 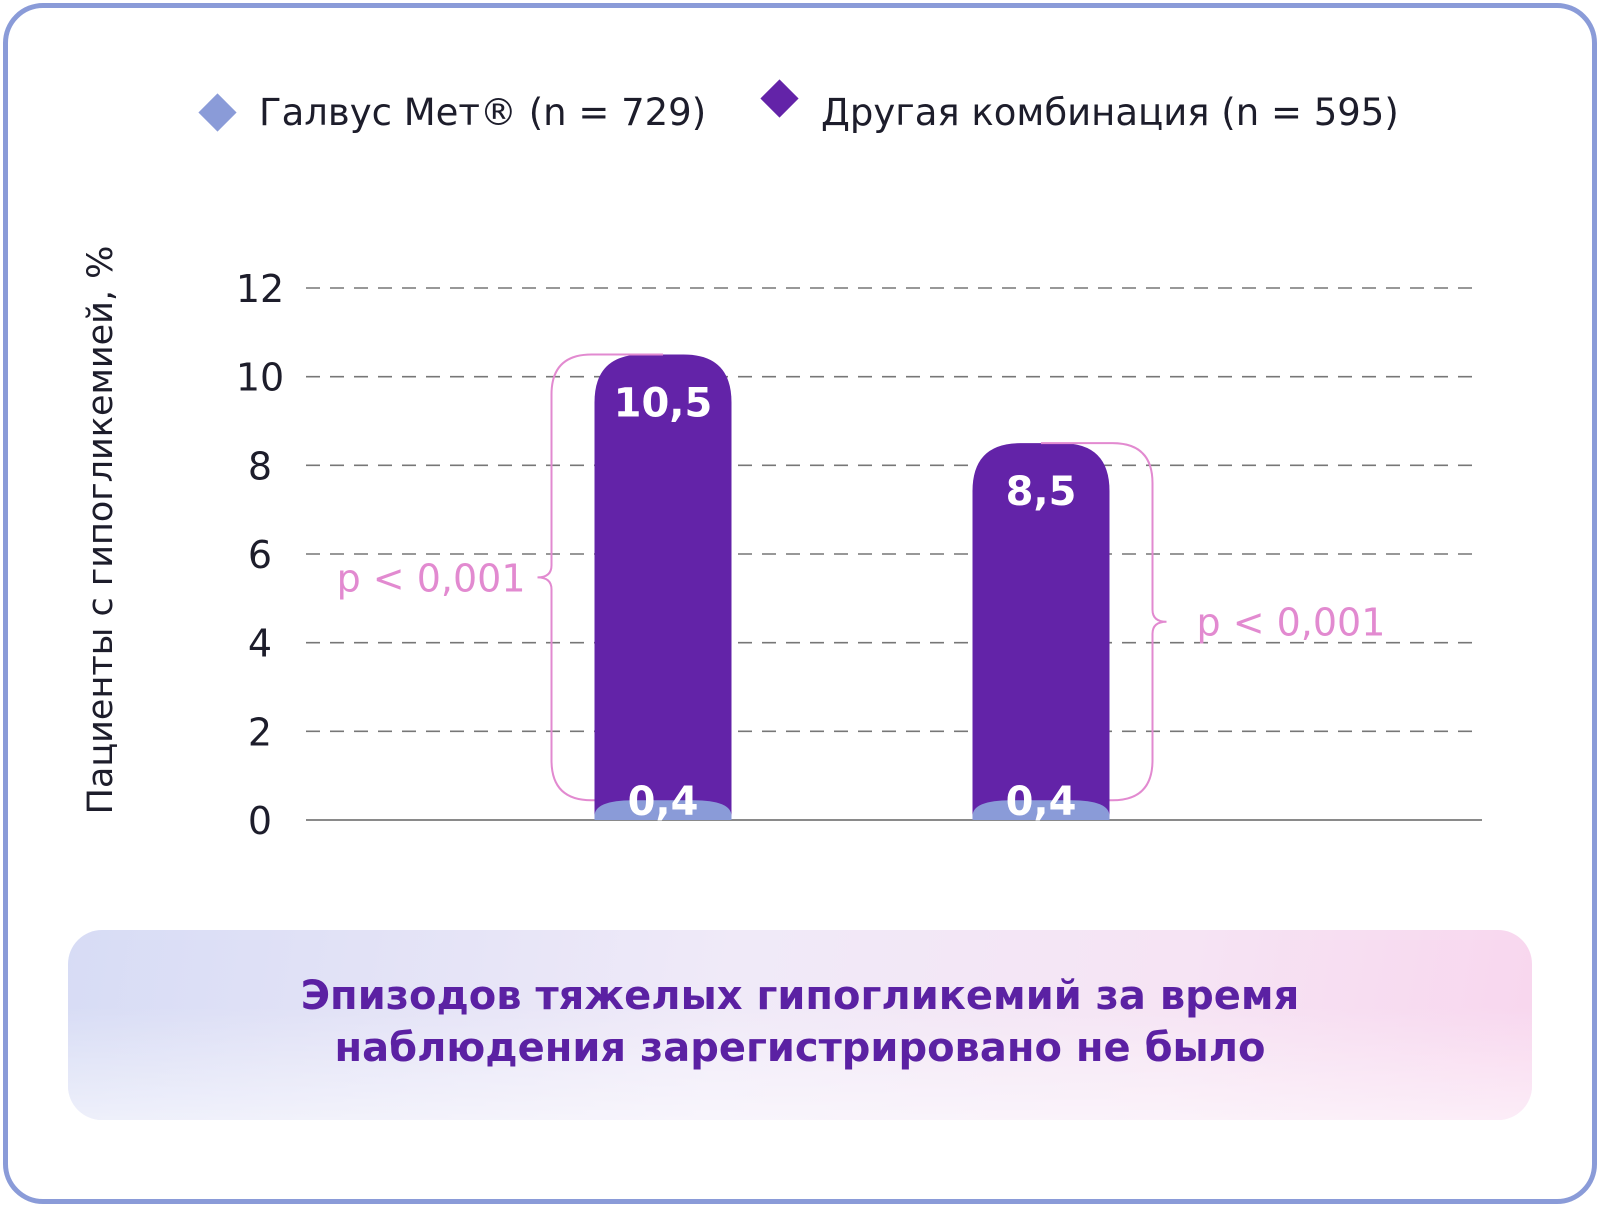 What do you see at coordinates (800, 996) in the screenshot?
I see `note-line-1: Эпизодов тяжелых гипогликемий за время` at bounding box center [800, 996].